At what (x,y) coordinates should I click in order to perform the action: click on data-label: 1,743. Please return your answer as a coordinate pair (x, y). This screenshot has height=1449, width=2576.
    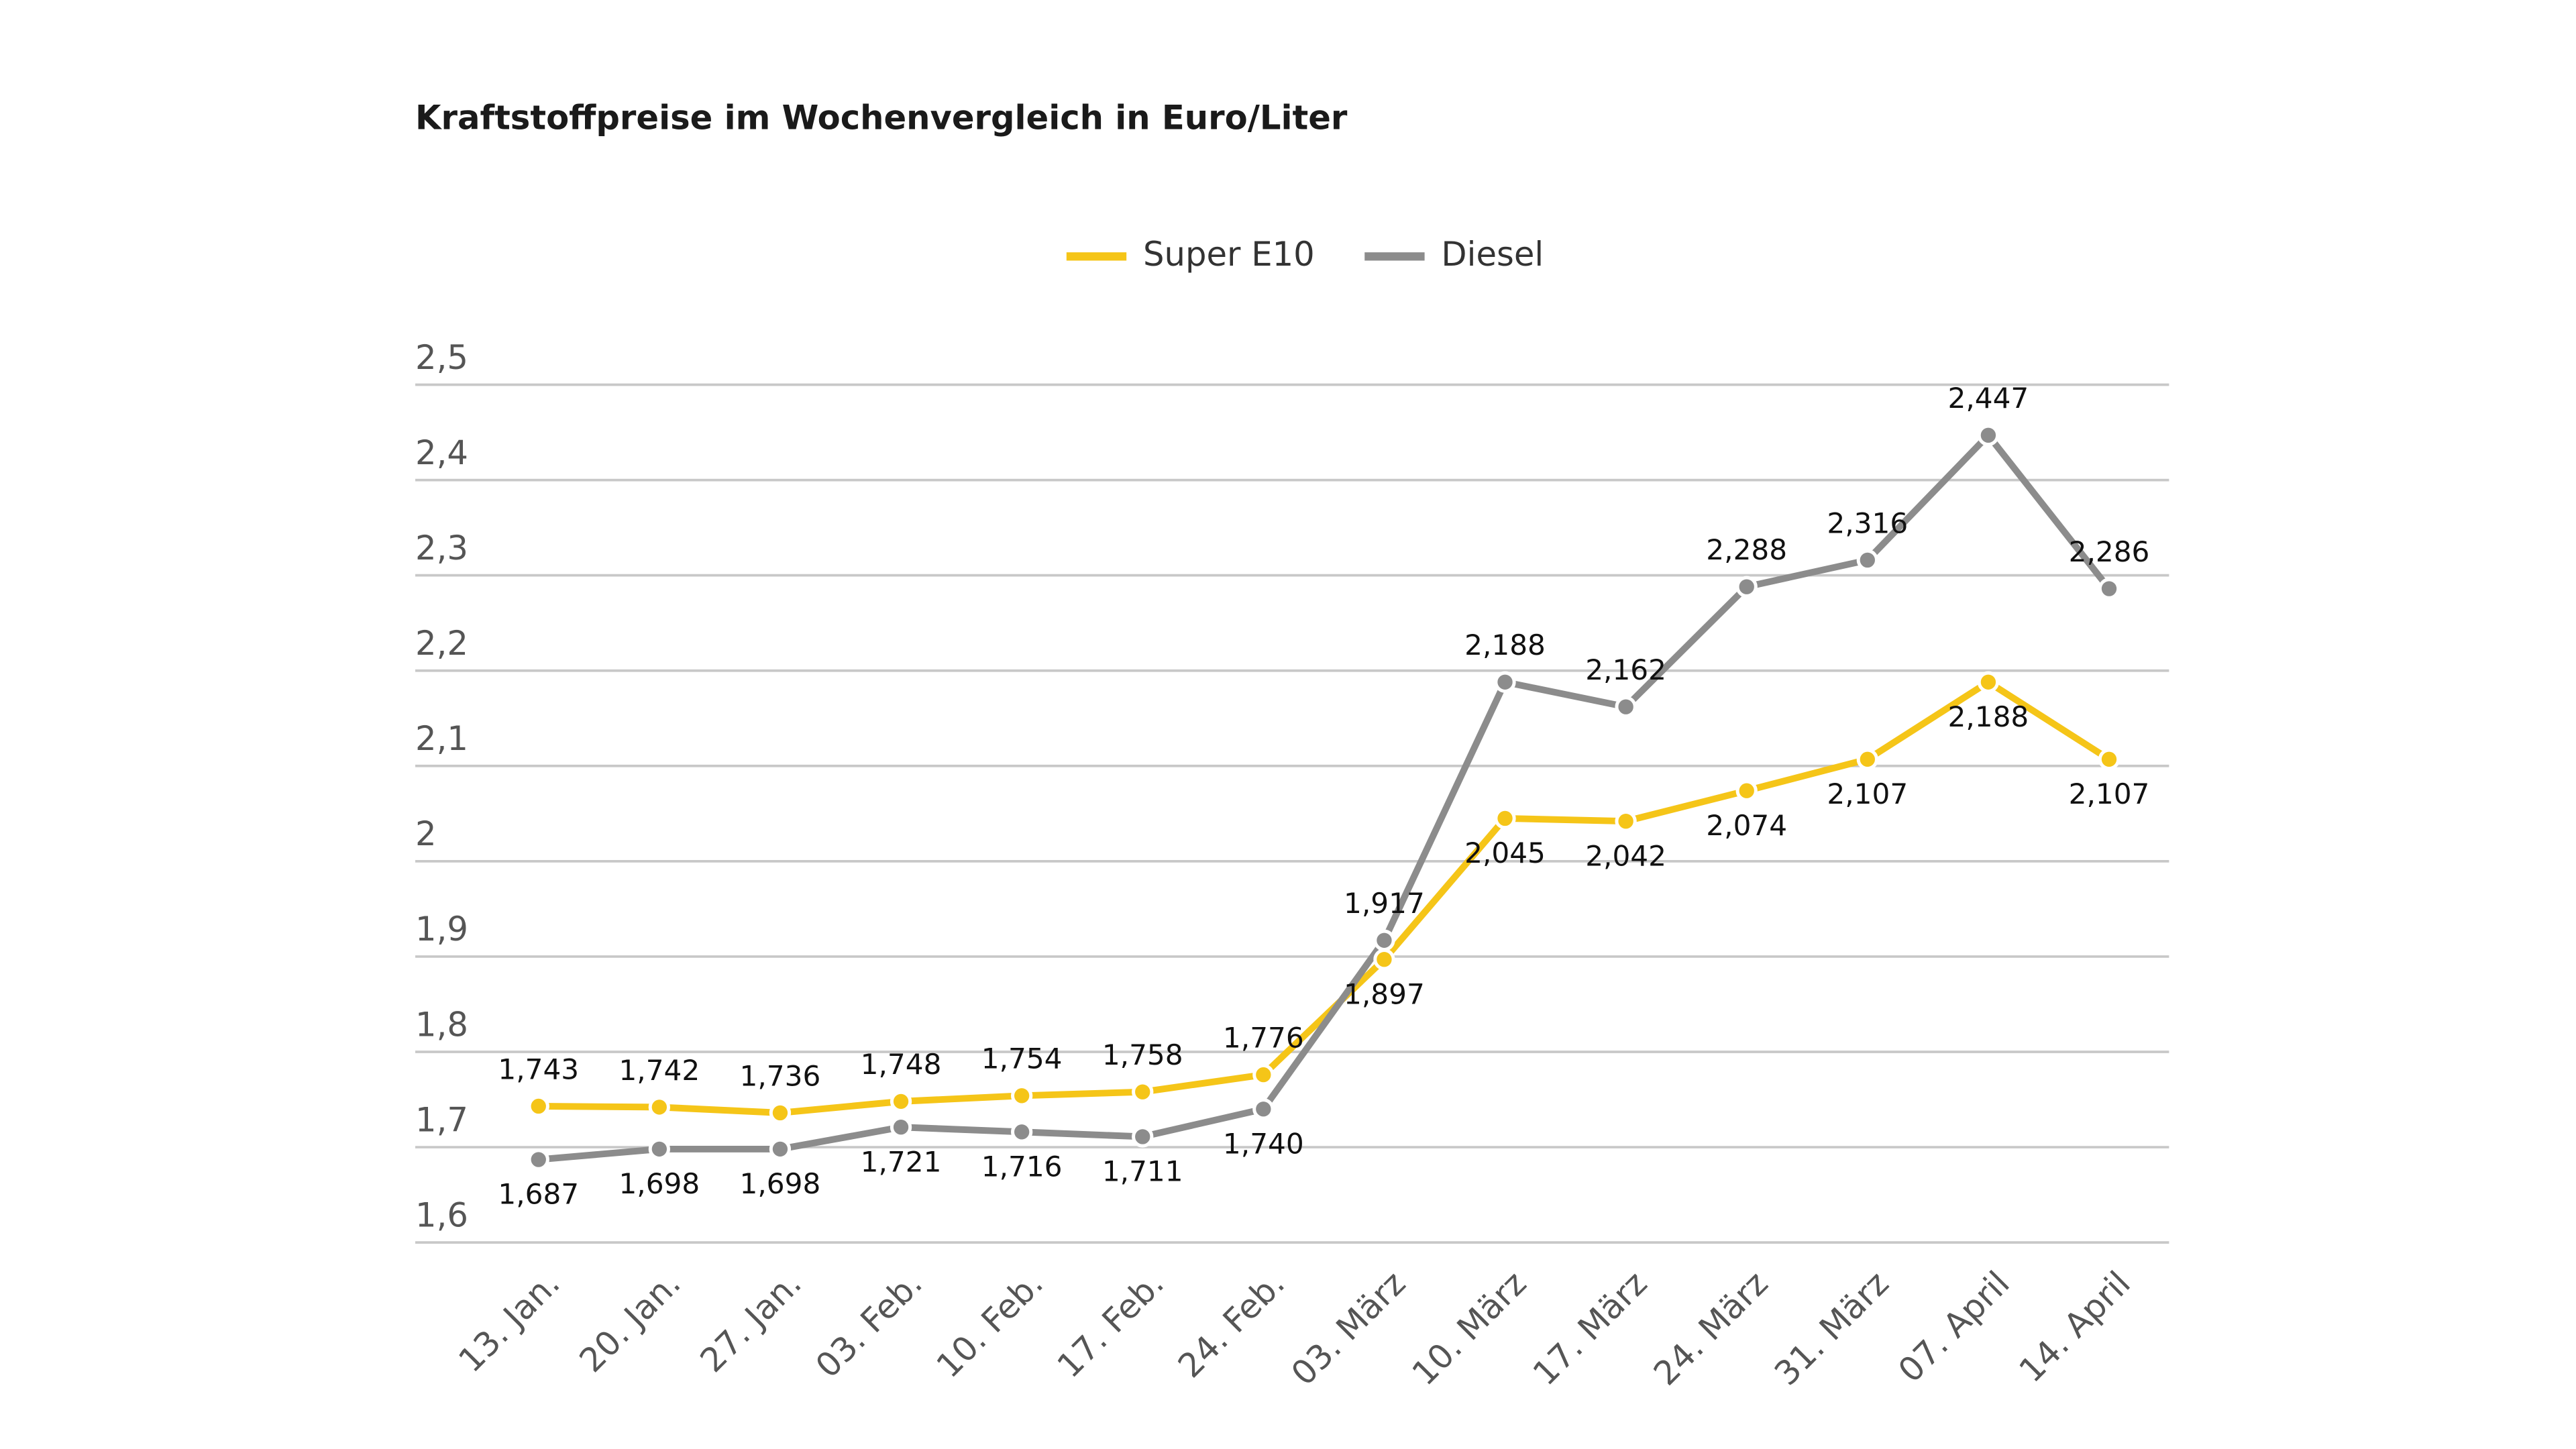
    Looking at the image, I should click on (538, 1069).